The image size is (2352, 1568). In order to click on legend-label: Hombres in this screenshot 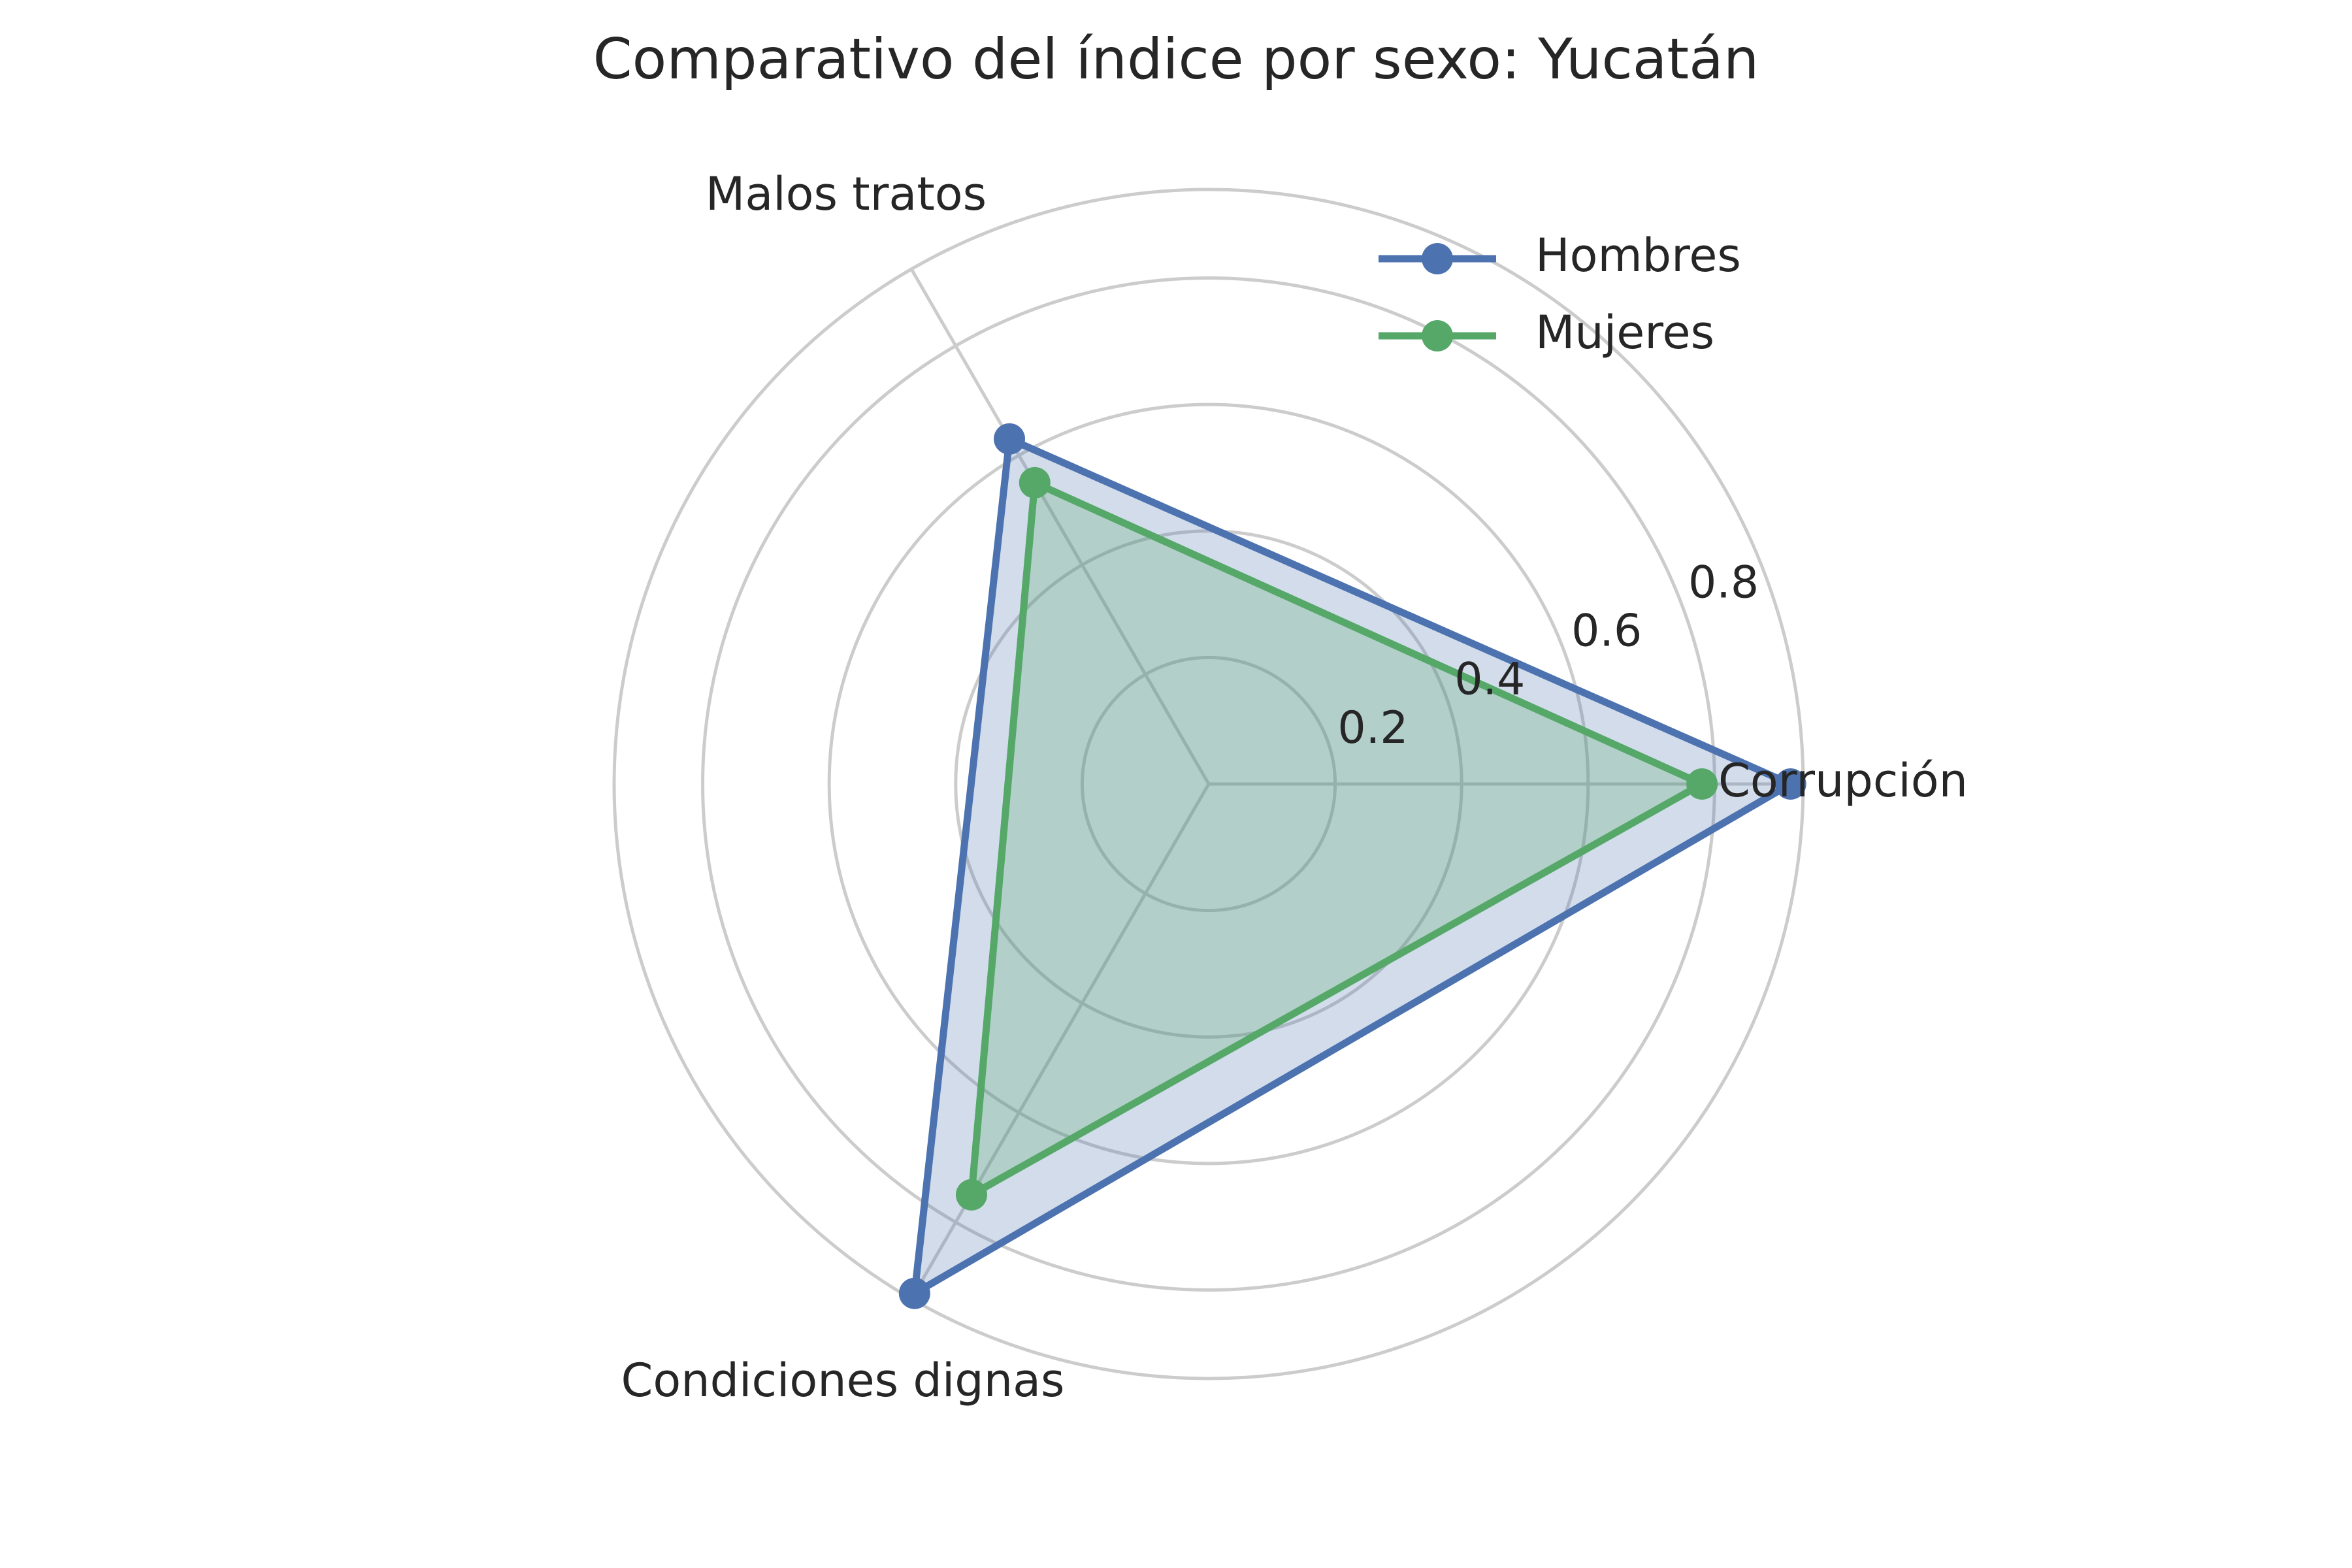, I will do `click(1638, 255)`.